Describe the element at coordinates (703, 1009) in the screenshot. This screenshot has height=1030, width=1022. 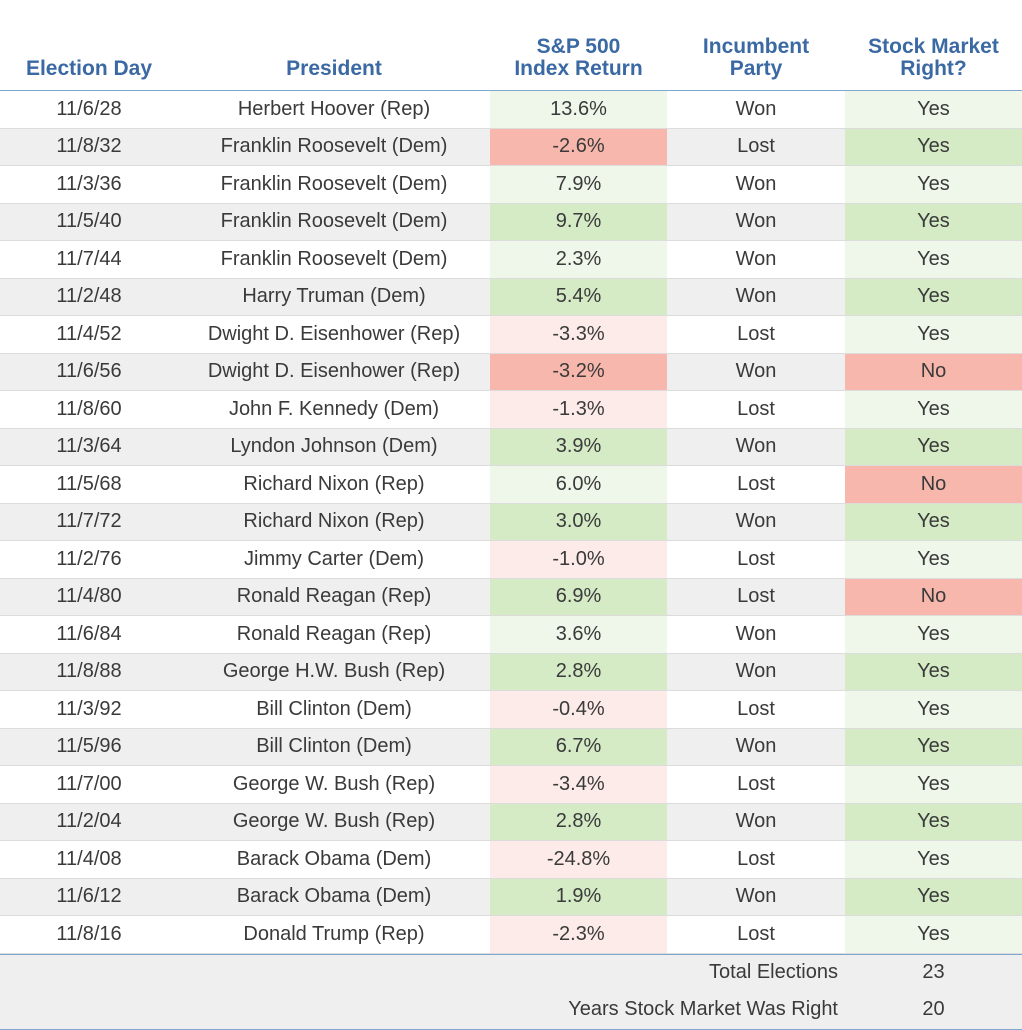
I see `summary-label: Years Stock Market Was Right` at that location.